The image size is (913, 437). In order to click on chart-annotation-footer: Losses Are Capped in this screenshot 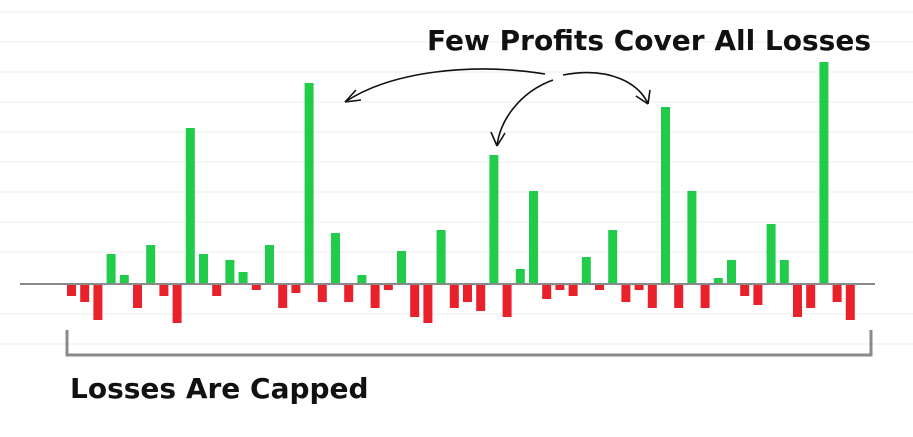, I will do `click(219, 388)`.